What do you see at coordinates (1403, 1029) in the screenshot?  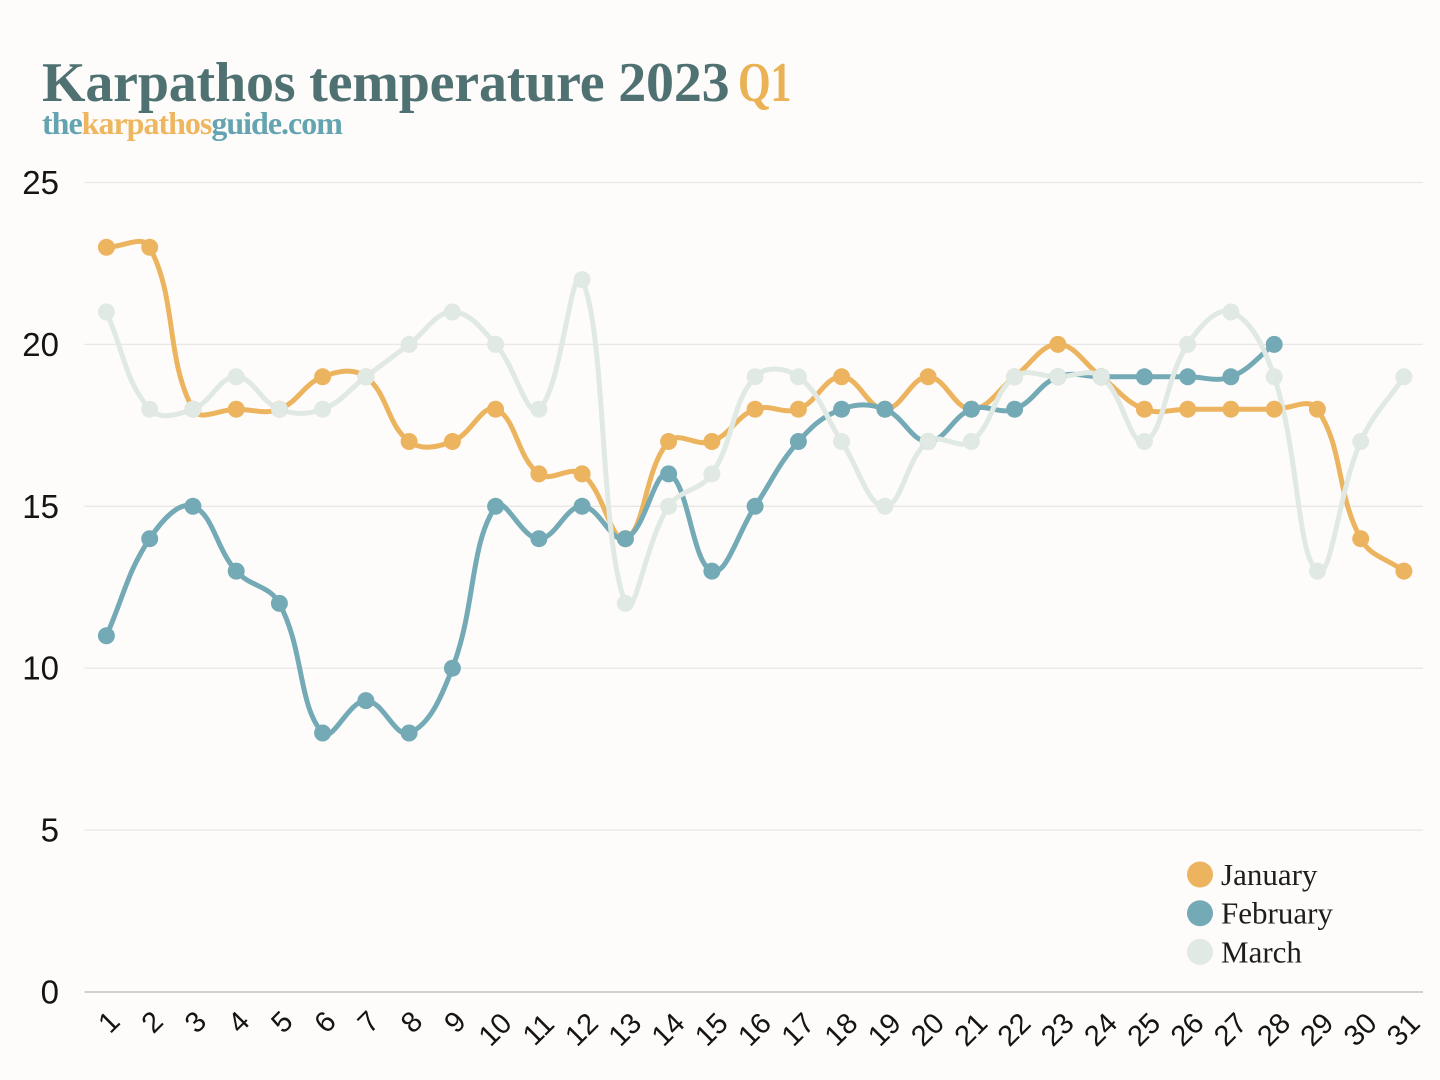 I see `svg-text: 31` at bounding box center [1403, 1029].